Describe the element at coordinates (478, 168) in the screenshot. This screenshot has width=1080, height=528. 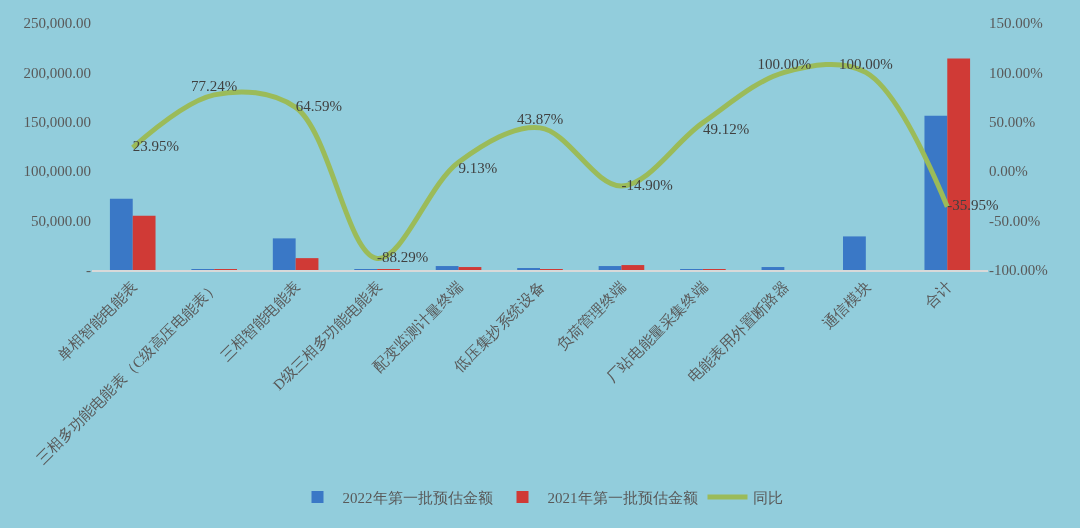
I see `data-label: 9.13%` at that location.